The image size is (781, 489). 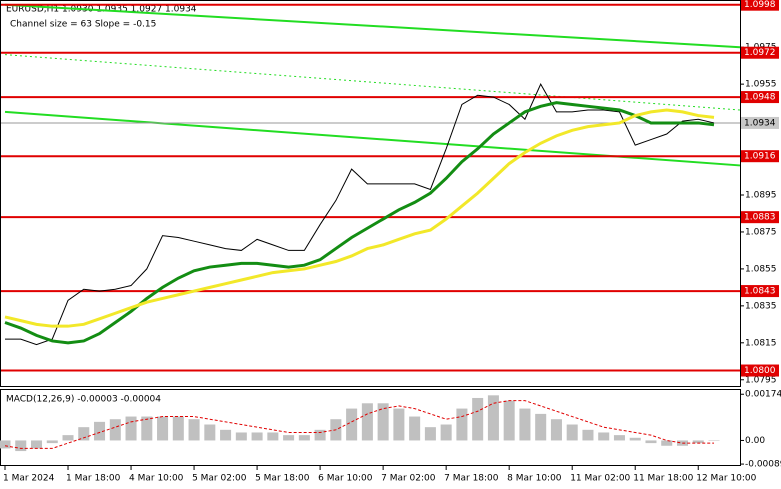 I want to click on level-label: 1.0916, so click(x=760, y=157).